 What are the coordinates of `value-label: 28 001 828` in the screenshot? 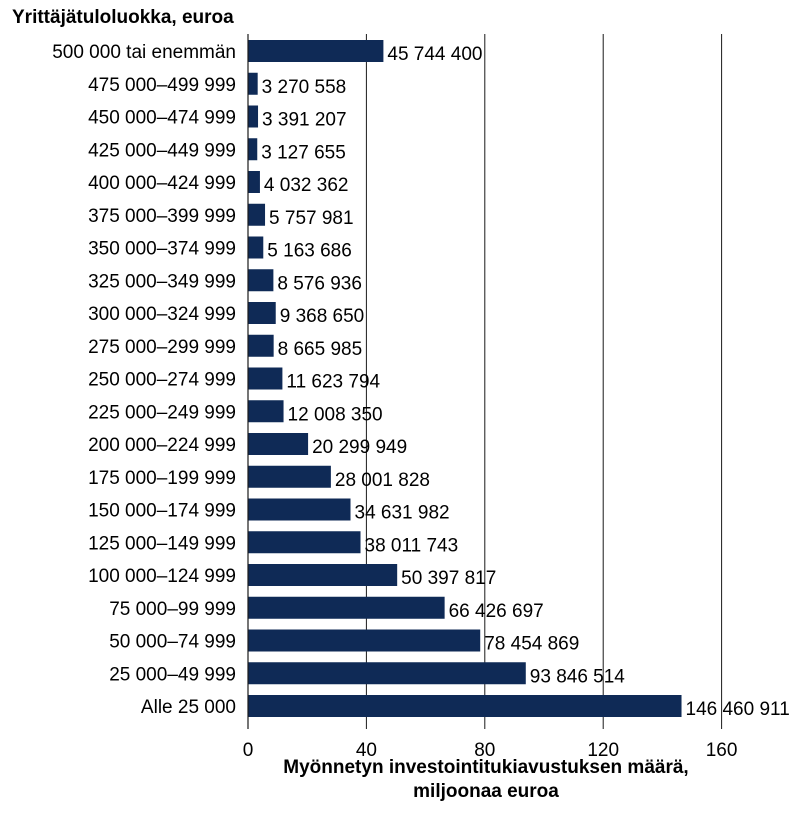 It's located at (382, 480).